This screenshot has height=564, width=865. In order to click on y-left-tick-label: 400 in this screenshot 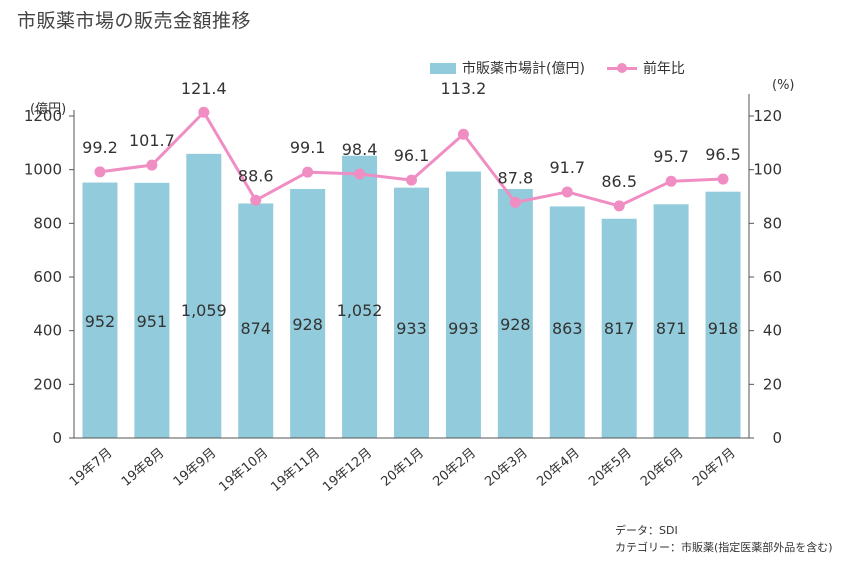, I will do `click(47, 331)`.